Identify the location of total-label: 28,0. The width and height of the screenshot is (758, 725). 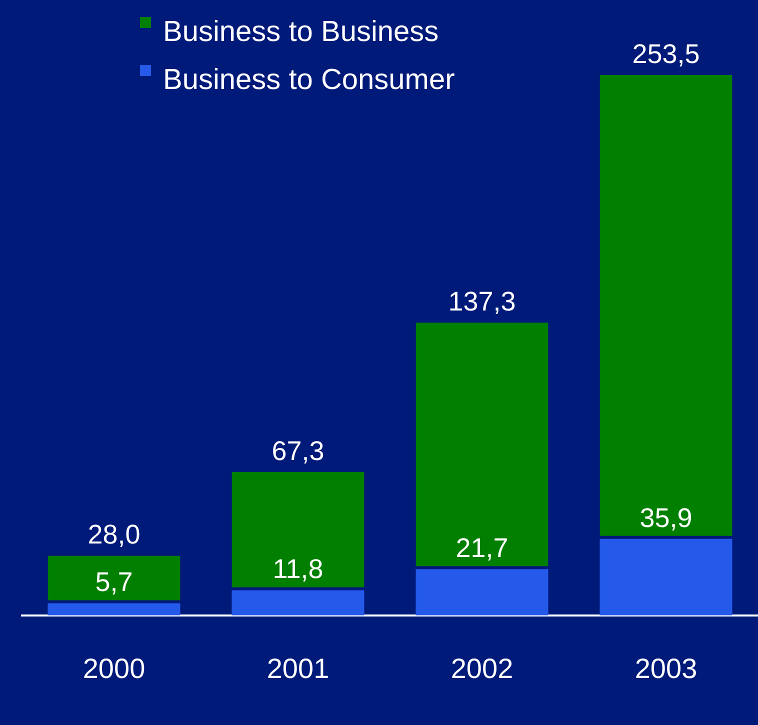
(114, 535).